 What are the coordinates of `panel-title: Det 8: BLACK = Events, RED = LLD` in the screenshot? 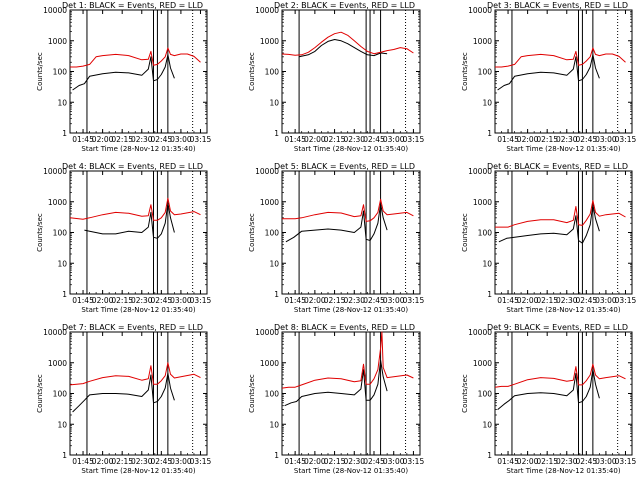 It's located at (344, 327).